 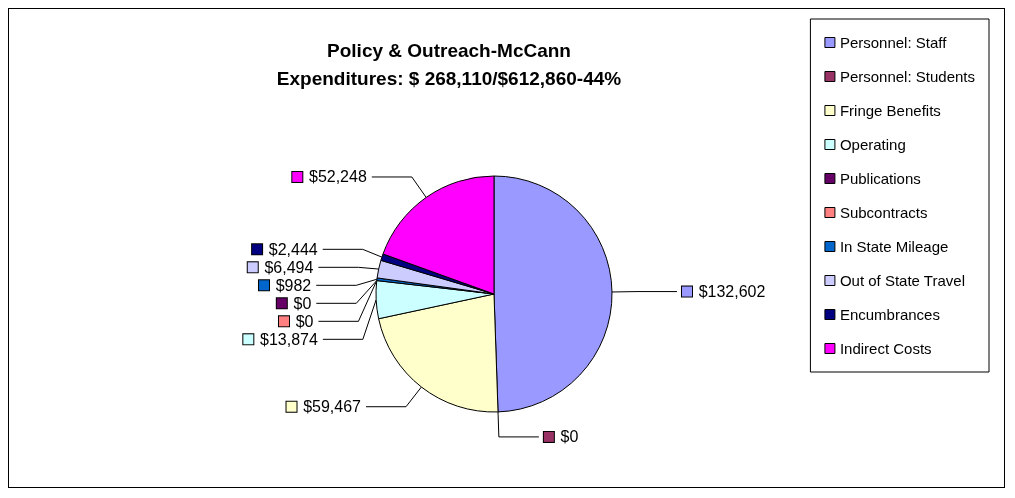 What do you see at coordinates (890, 110) in the screenshot?
I see `legend-label: Fringe Benefits` at bounding box center [890, 110].